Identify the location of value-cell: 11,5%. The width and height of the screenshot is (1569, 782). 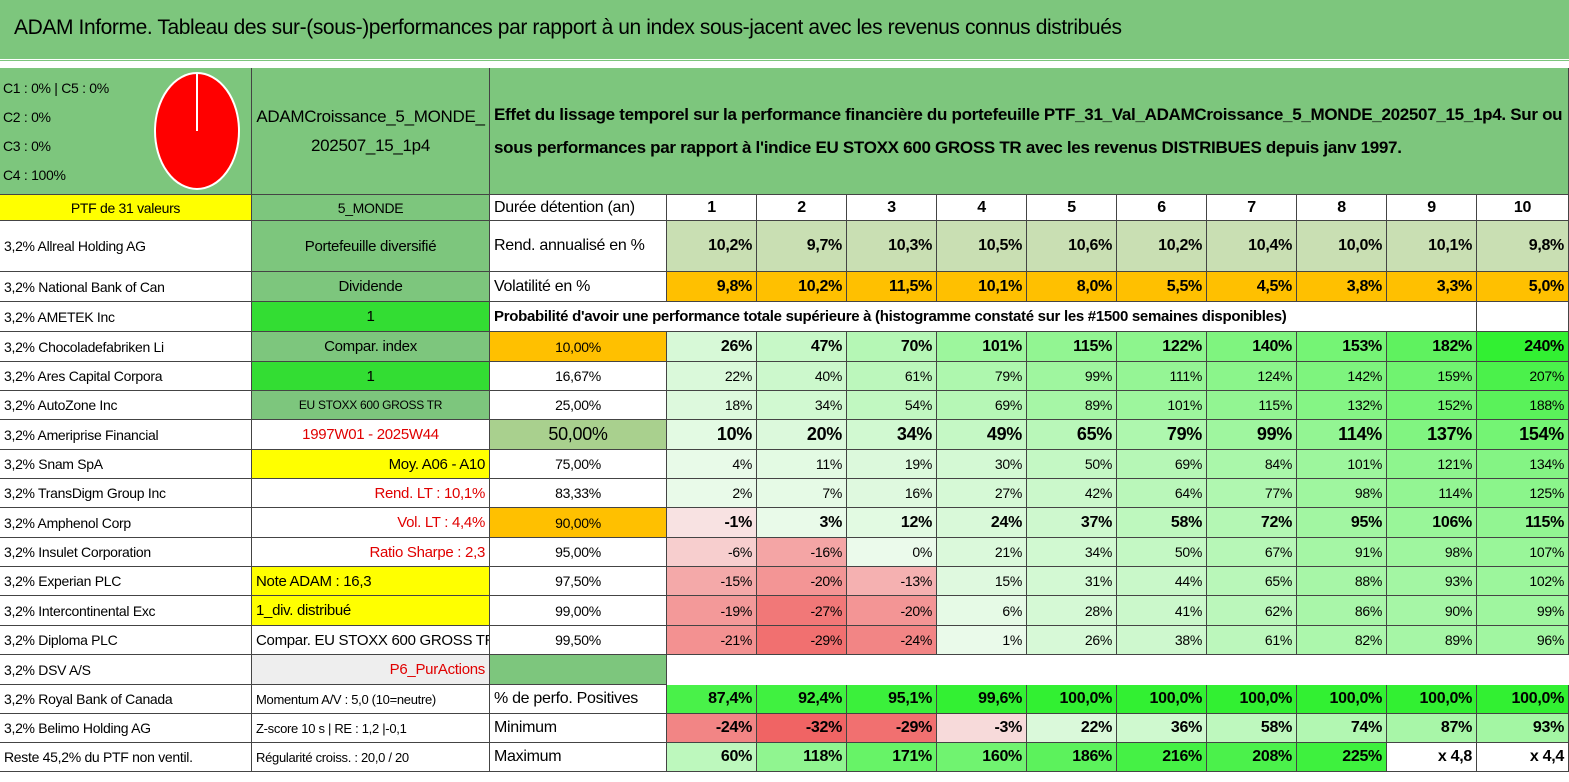
(892, 287).